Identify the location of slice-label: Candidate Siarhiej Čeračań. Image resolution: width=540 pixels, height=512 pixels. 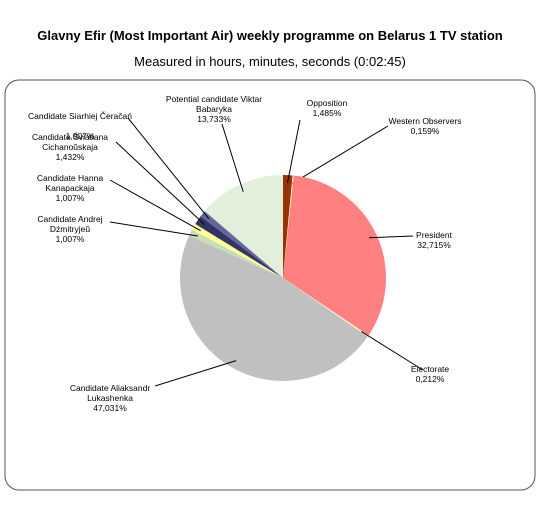
(80, 116).